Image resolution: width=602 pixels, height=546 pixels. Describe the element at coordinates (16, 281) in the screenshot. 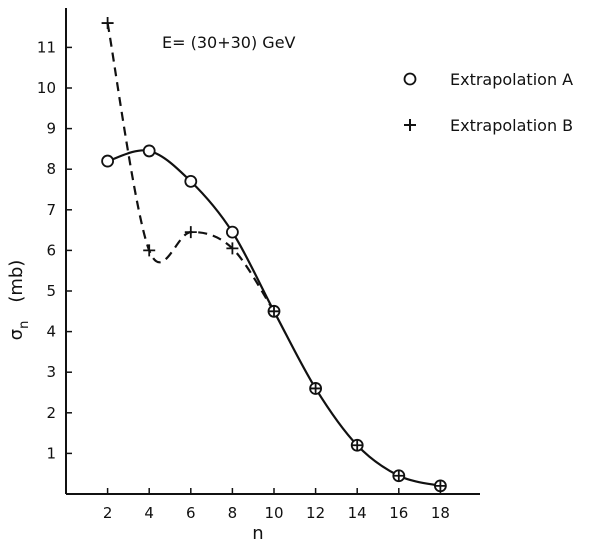

I see `y-label-unit: (mb)` at that location.